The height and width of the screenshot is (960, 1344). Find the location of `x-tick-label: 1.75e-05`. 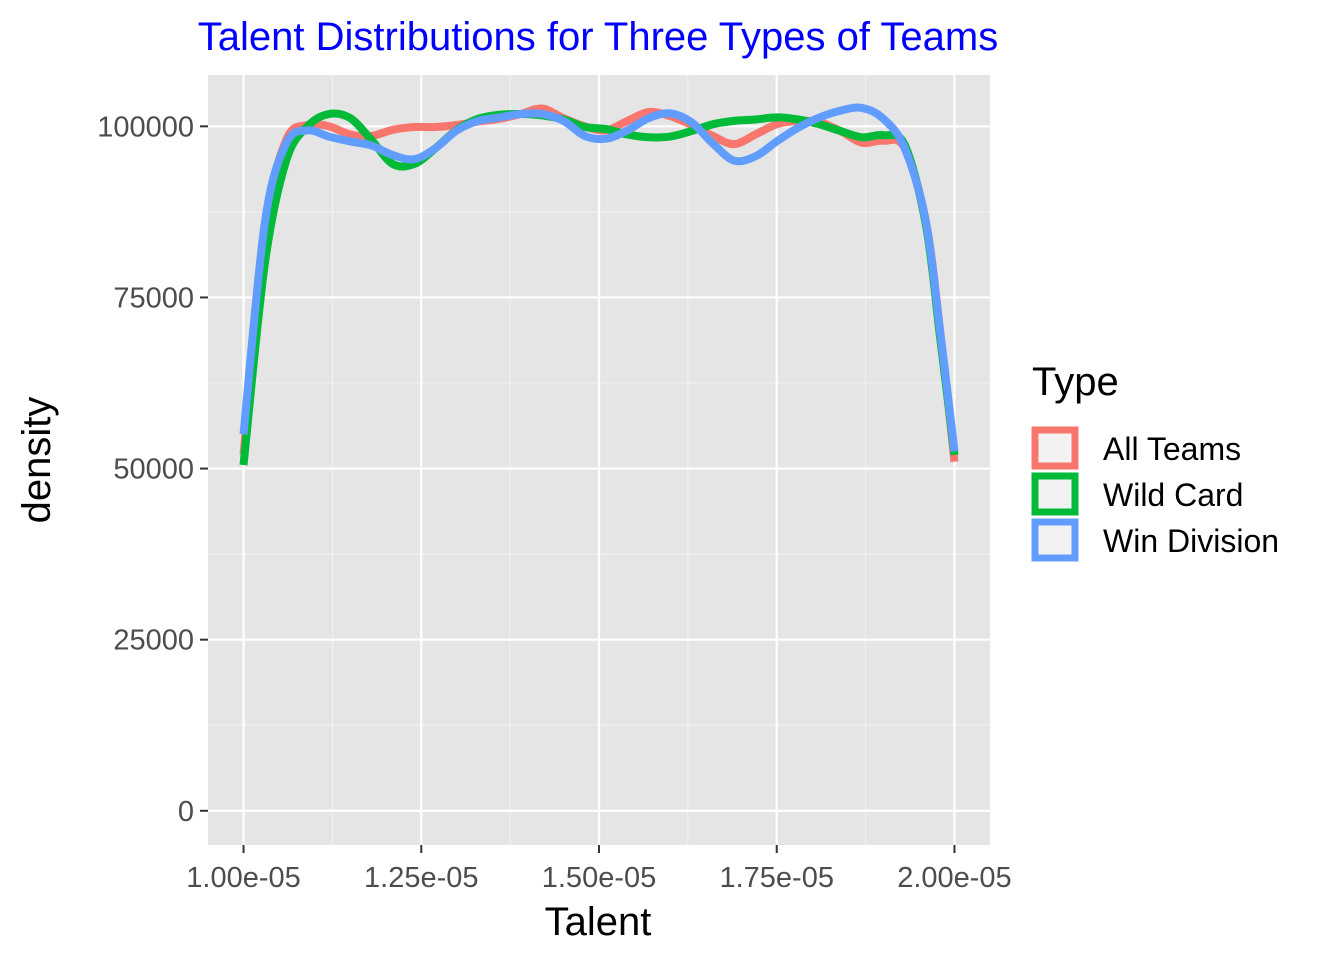

x-tick-label: 1.75e-05 is located at coordinates (776, 878).